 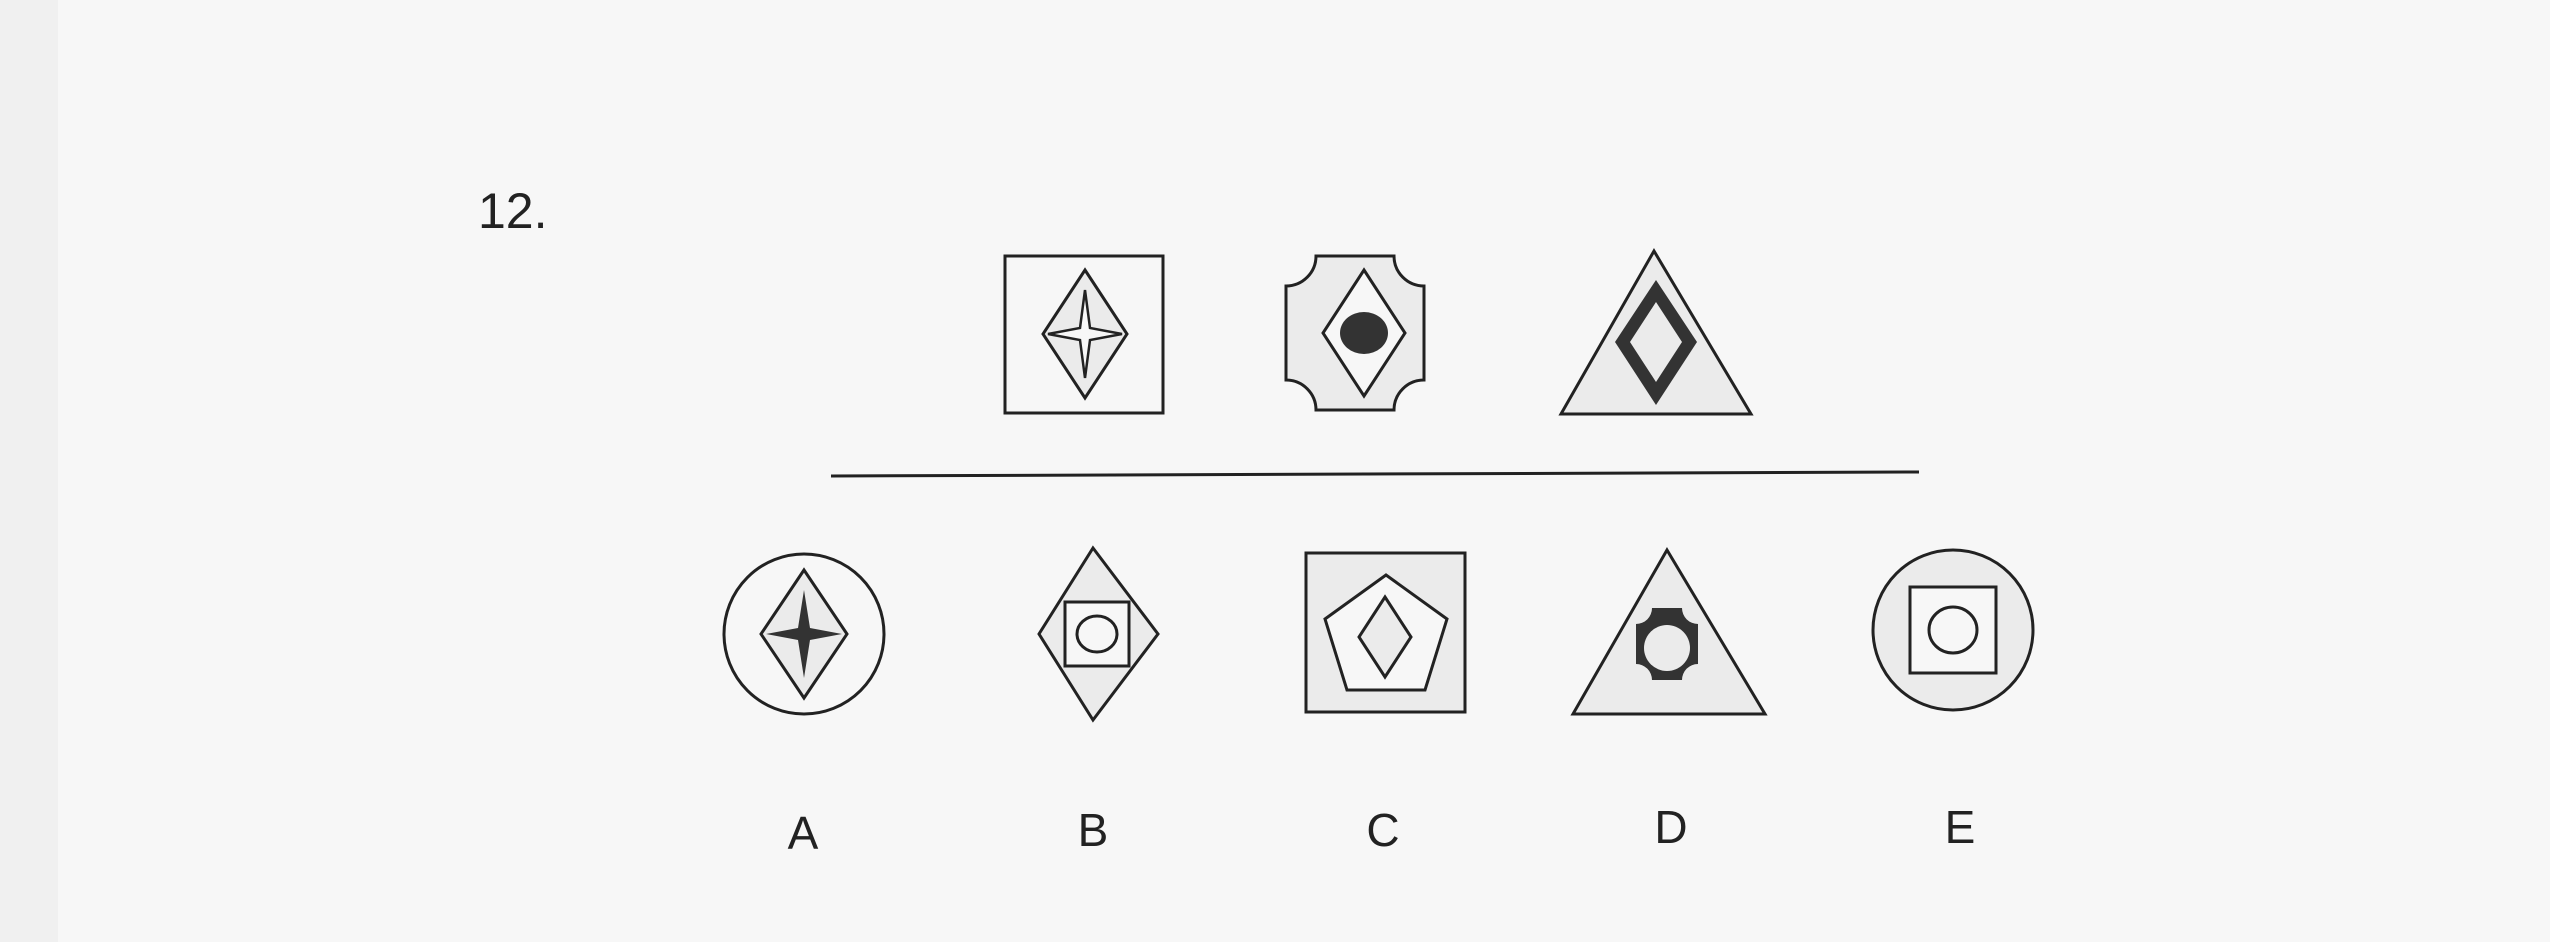 I want to click on page-margin, so click(x=29, y=471).